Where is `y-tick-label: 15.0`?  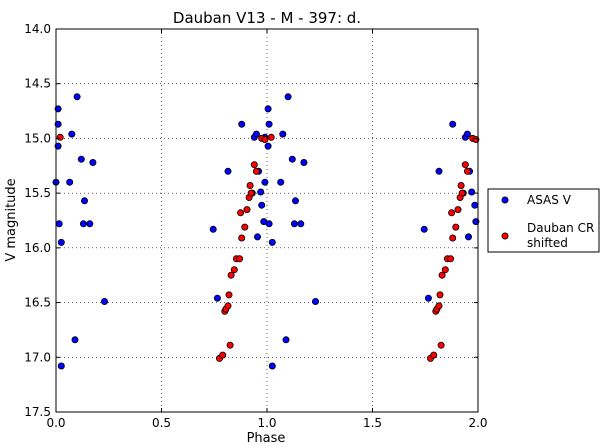
y-tick-label: 15.0 is located at coordinates (37, 138).